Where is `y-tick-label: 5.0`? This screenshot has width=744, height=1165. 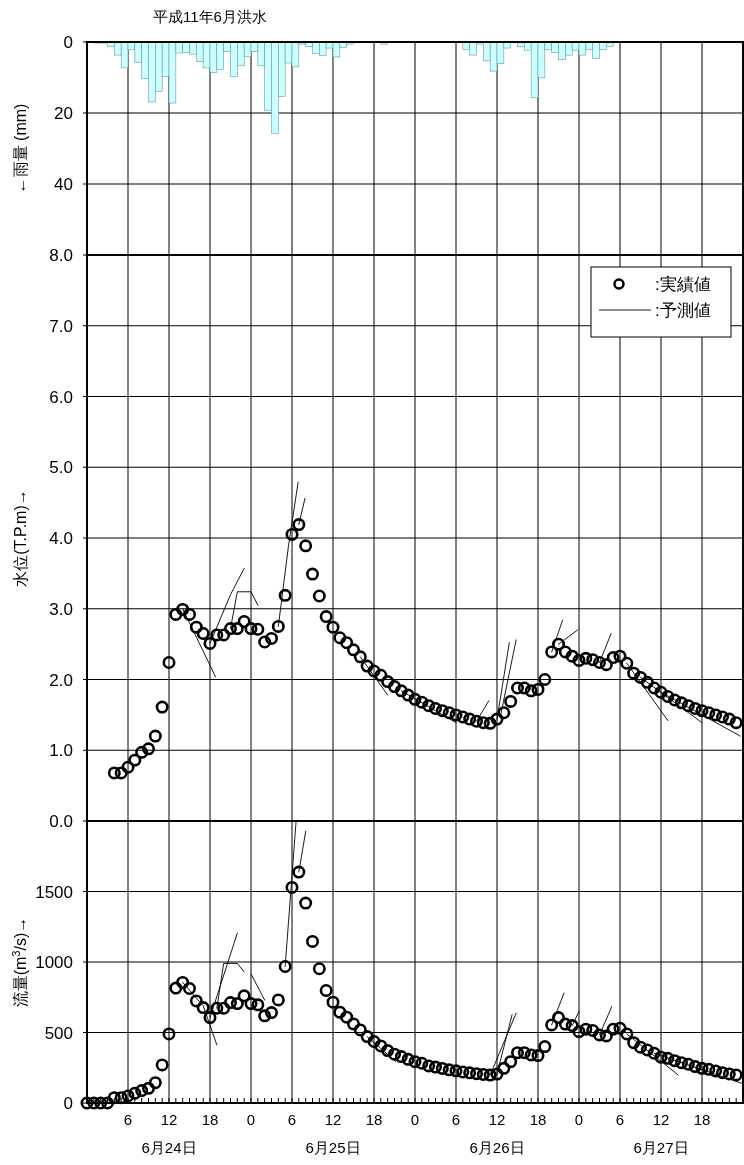 y-tick-label: 5.0 is located at coordinates (61, 468).